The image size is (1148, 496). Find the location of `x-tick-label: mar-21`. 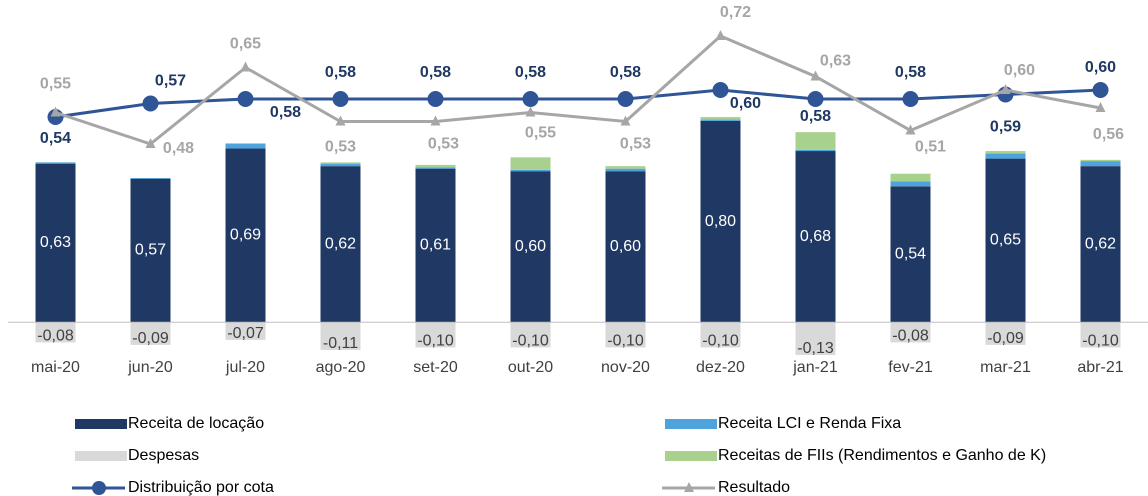

x-tick-label: mar-21 is located at coordinates (1005, 367).